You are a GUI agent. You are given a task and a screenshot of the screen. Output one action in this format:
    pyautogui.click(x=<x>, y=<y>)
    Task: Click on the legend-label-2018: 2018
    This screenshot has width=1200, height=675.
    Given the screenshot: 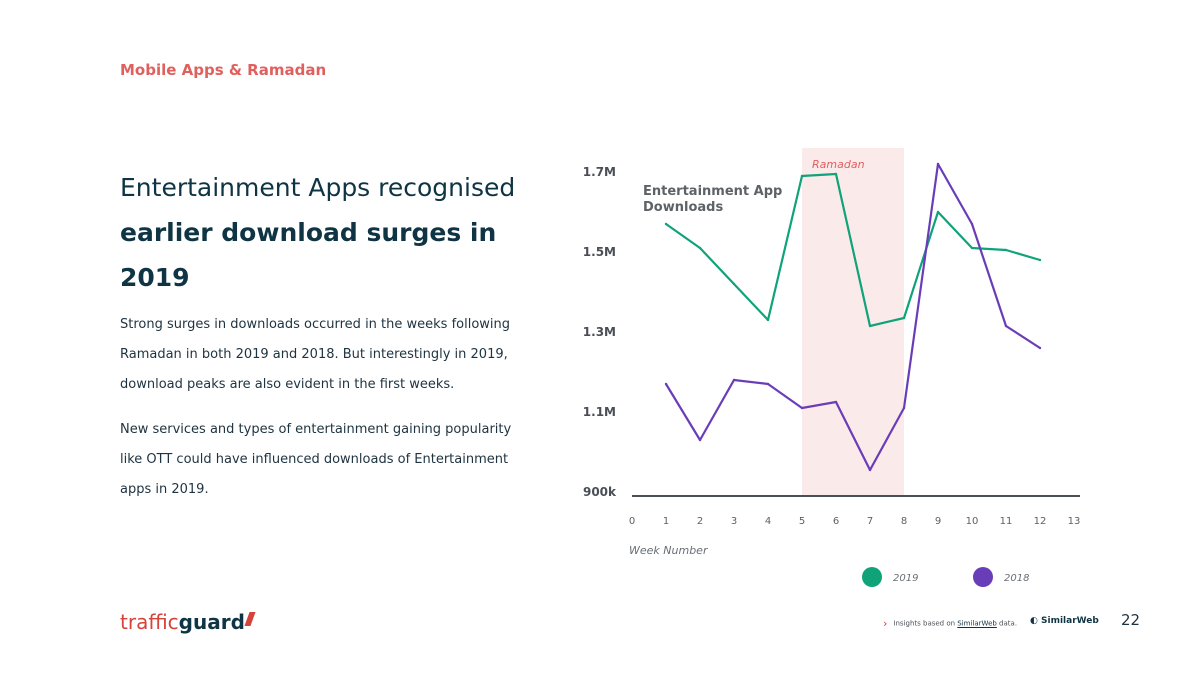 What is the action you would take?
    pyautogui.click(x=1016, y=578)
    